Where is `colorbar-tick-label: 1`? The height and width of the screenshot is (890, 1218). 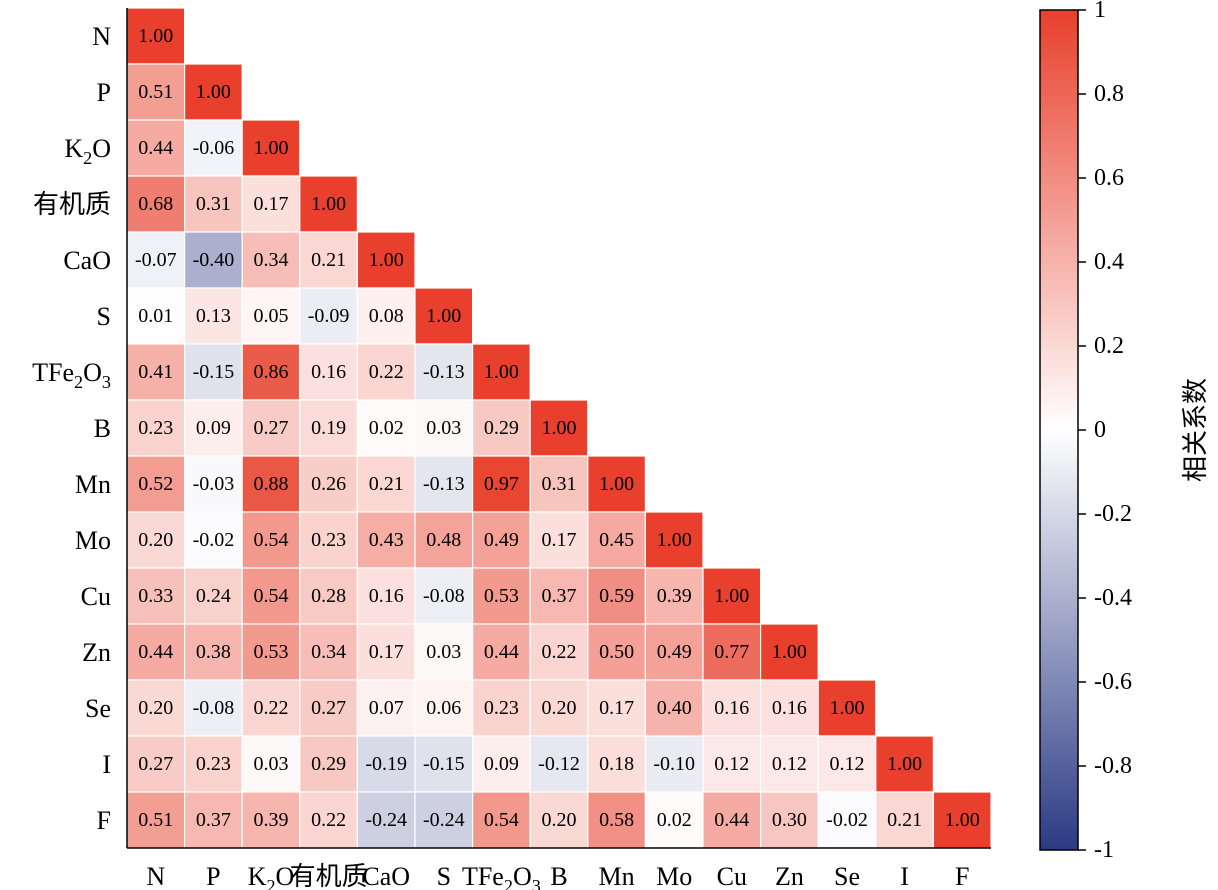
colorbar-tick-label: 1 is located at coordinates (1100, 11).